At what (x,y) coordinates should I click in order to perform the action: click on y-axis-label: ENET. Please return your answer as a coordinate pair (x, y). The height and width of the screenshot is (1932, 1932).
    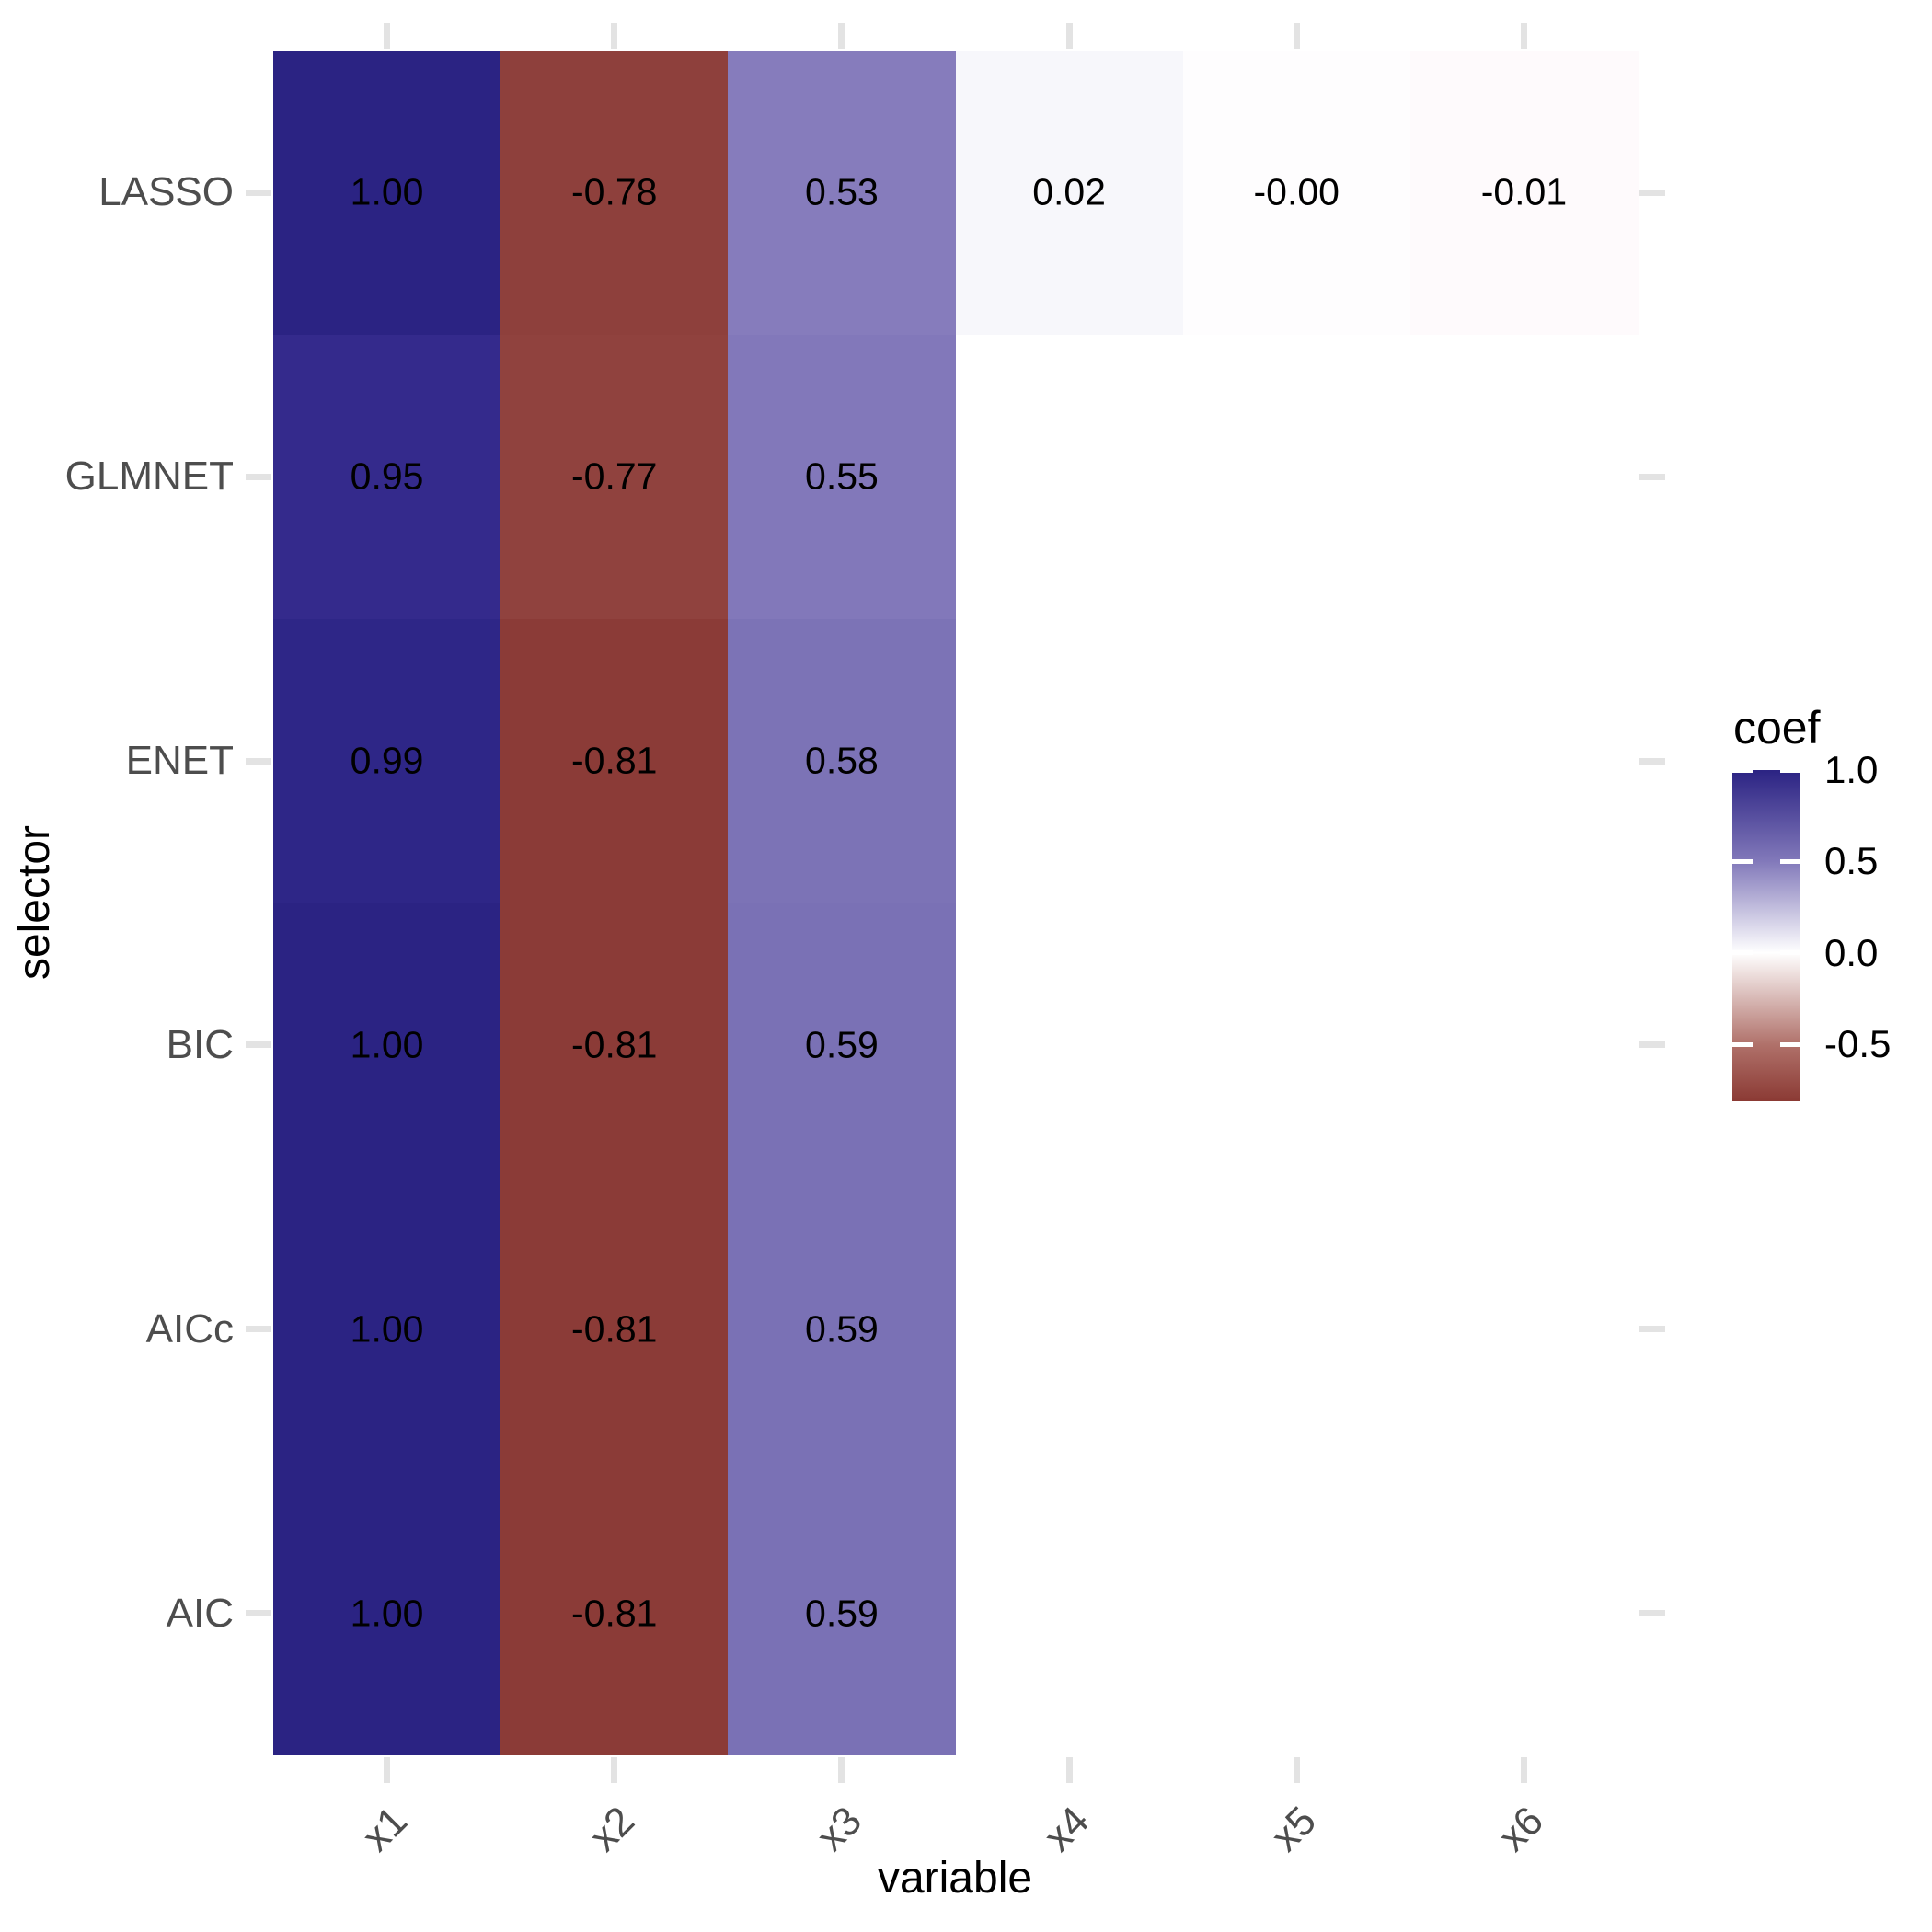
    Looking at the image, I should click on (179, 761).